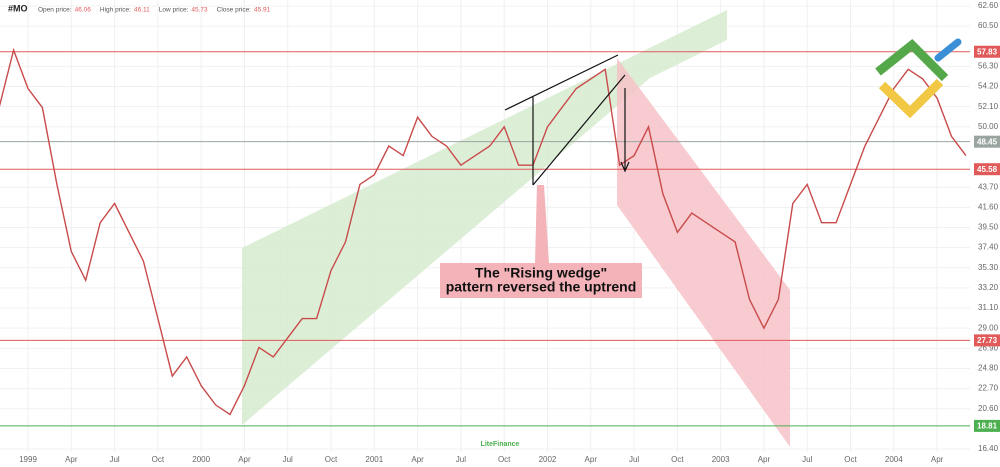  I want to click on y-tick-label: 39.50, so click(988, 227).